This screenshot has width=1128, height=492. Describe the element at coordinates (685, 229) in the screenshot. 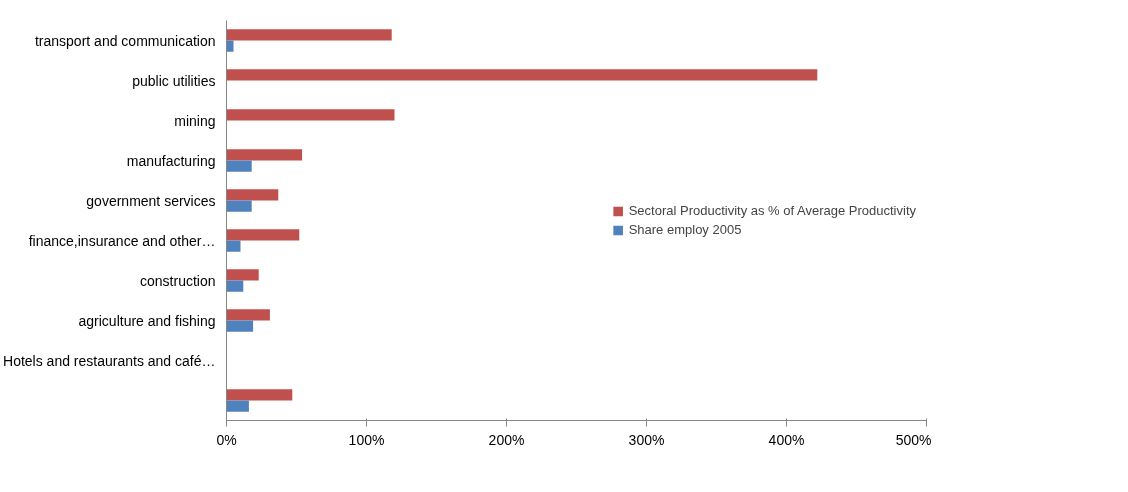

I see `legend-label: Share employ 2005` at that location.